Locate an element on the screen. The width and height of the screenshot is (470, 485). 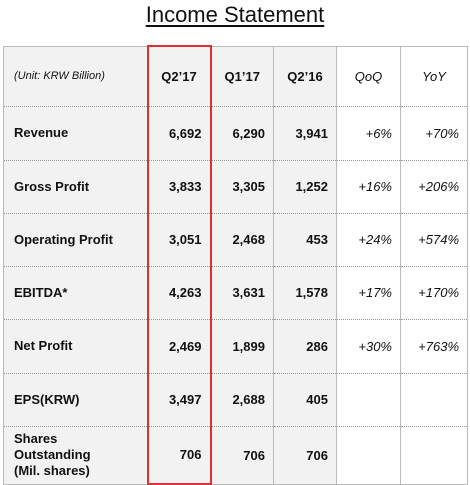
column-header: YoY is located at coordinates (434, 76).